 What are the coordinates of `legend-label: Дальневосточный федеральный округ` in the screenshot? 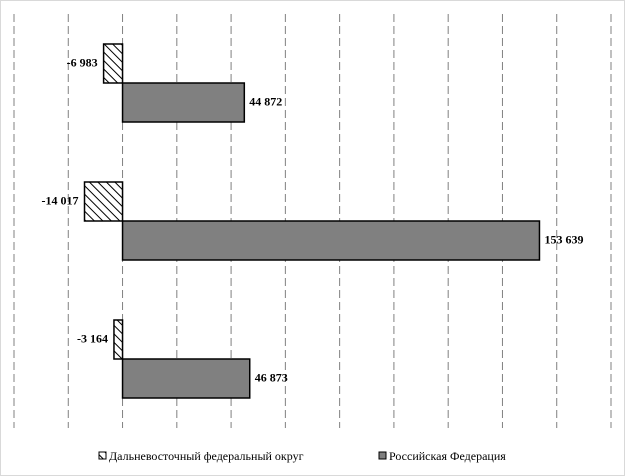 It's located at (206, 456).